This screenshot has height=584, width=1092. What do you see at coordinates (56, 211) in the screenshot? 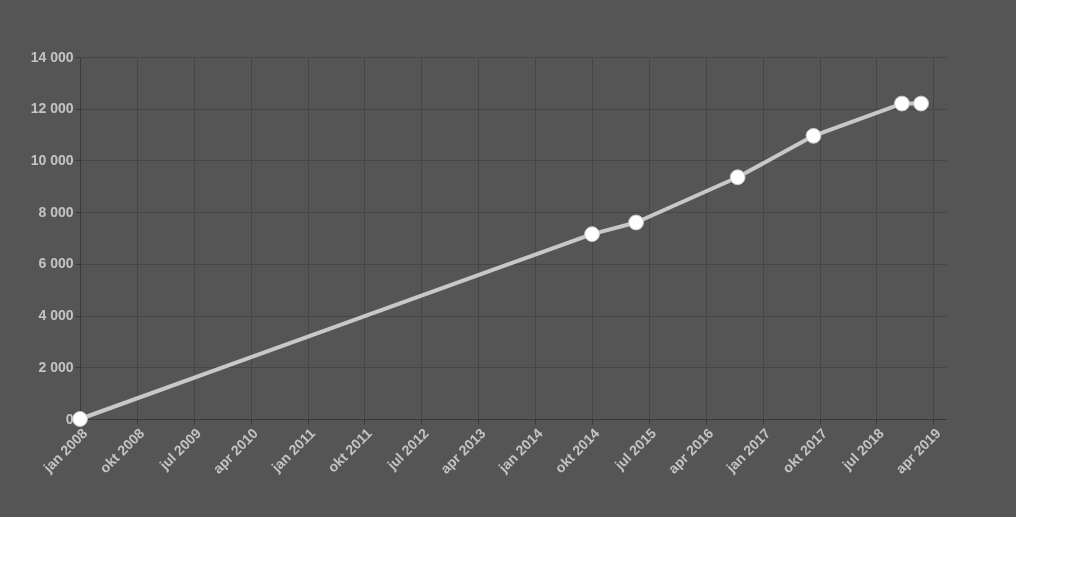
I see `y-tick-label: 8 000` at bounding box center [56, 211].